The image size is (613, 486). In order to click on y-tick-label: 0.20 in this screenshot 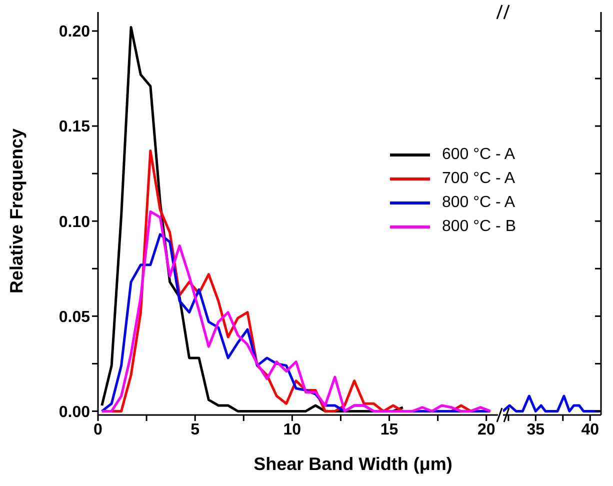, I will do `click(74, 32)`.